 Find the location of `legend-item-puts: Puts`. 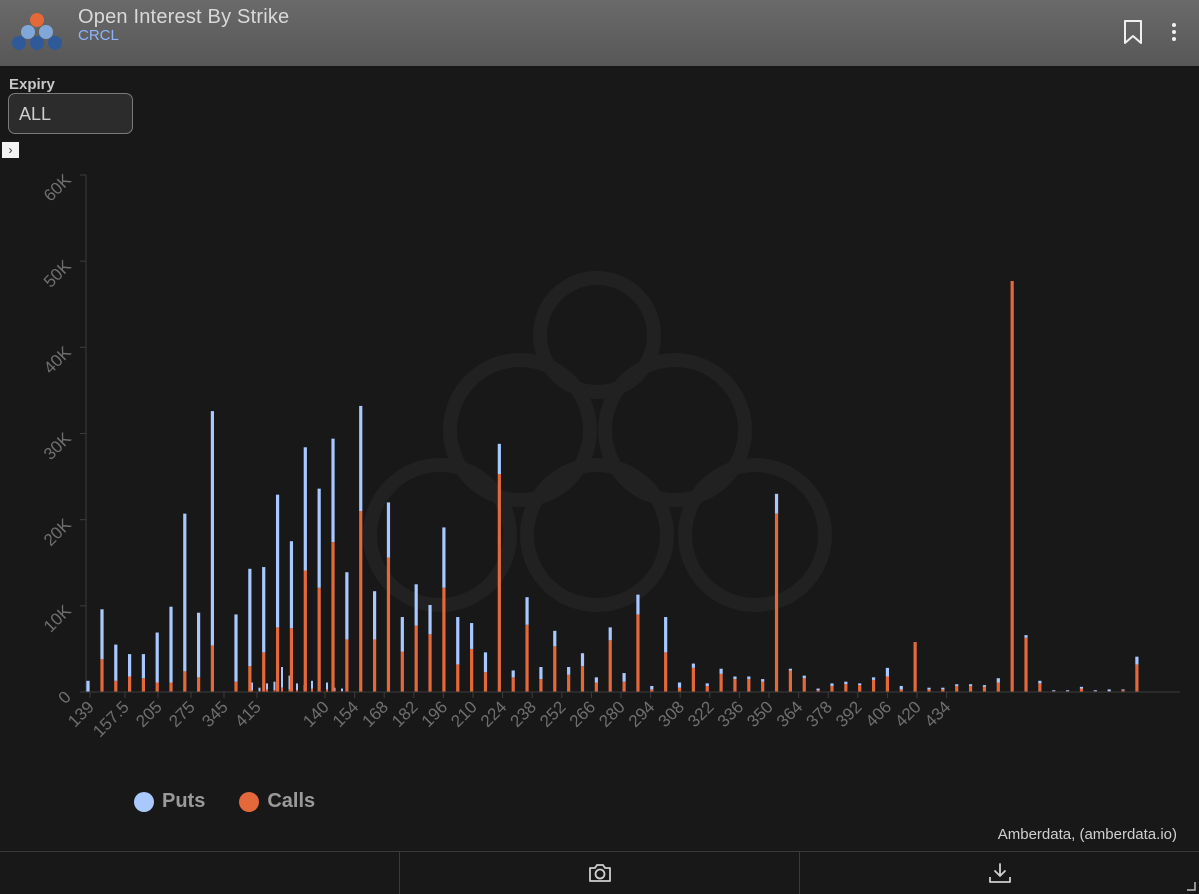

legend-item-puts: Puts is located at coordinates (169, 801).